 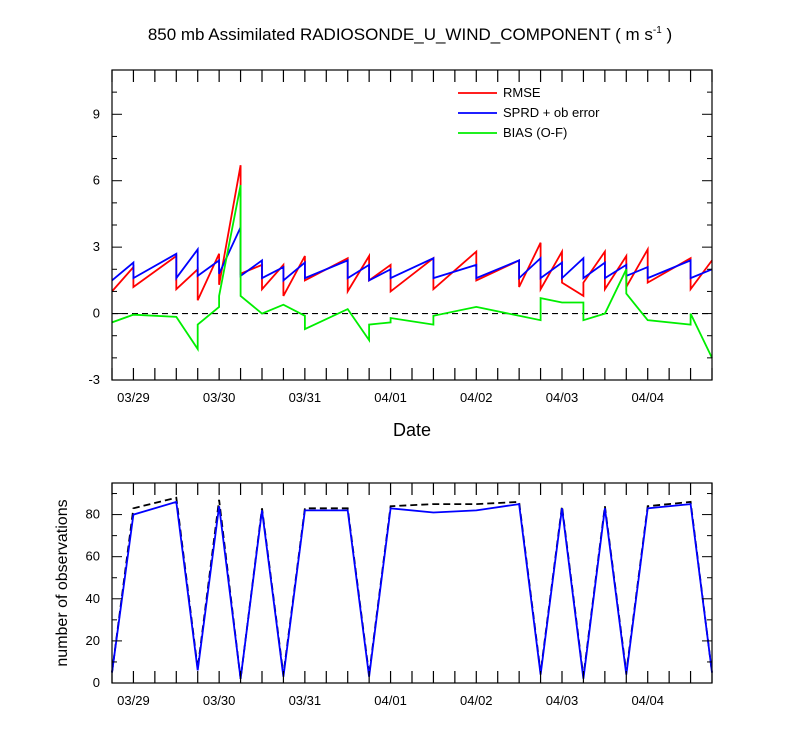 I want to click on y-tick-label: 20, so click(x=93, y=640).